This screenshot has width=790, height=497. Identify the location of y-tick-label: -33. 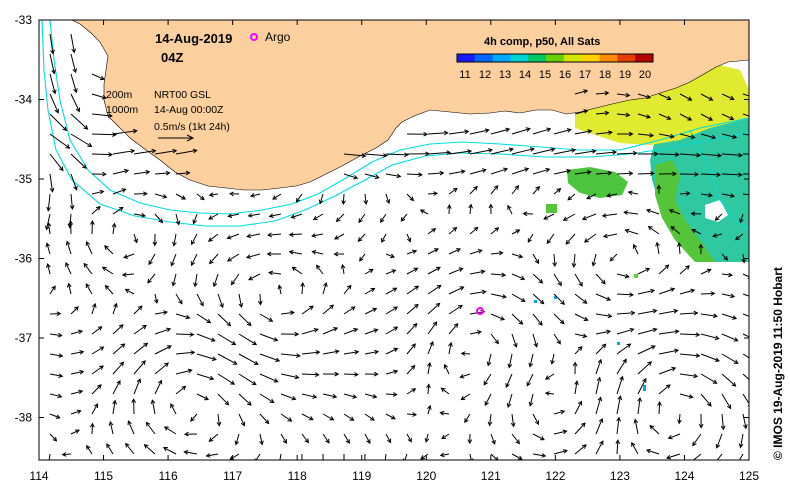
(24, 20).